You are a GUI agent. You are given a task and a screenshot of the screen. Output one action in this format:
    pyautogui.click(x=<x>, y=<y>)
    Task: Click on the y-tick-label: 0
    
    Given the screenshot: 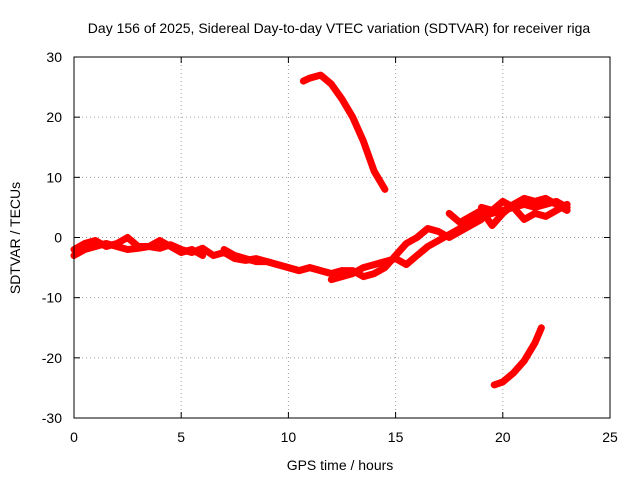 What is the action you would take?
    pyautogui.click(x=58, y=238)
    